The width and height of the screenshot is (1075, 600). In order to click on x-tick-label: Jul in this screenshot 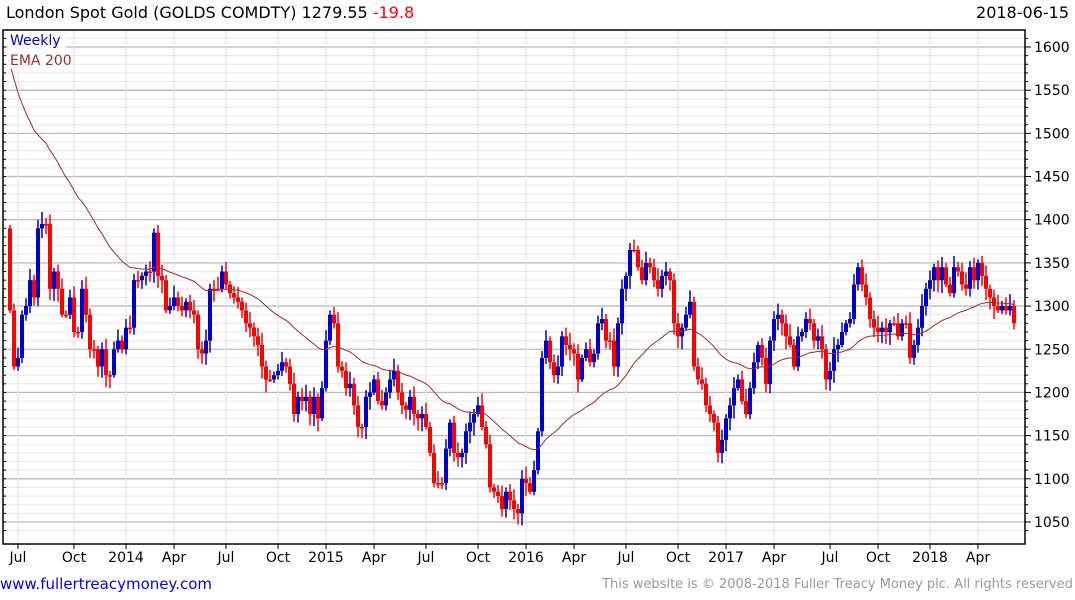, I will do `click(18, 558)`.